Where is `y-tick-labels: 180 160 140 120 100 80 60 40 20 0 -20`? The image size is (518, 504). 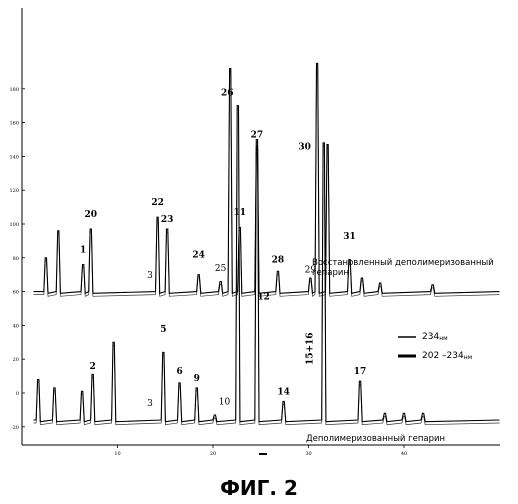 y-tick-labels: 180 160 140 120 100 80 60 40 20 0 -20 is located at coordinates (17, 259).